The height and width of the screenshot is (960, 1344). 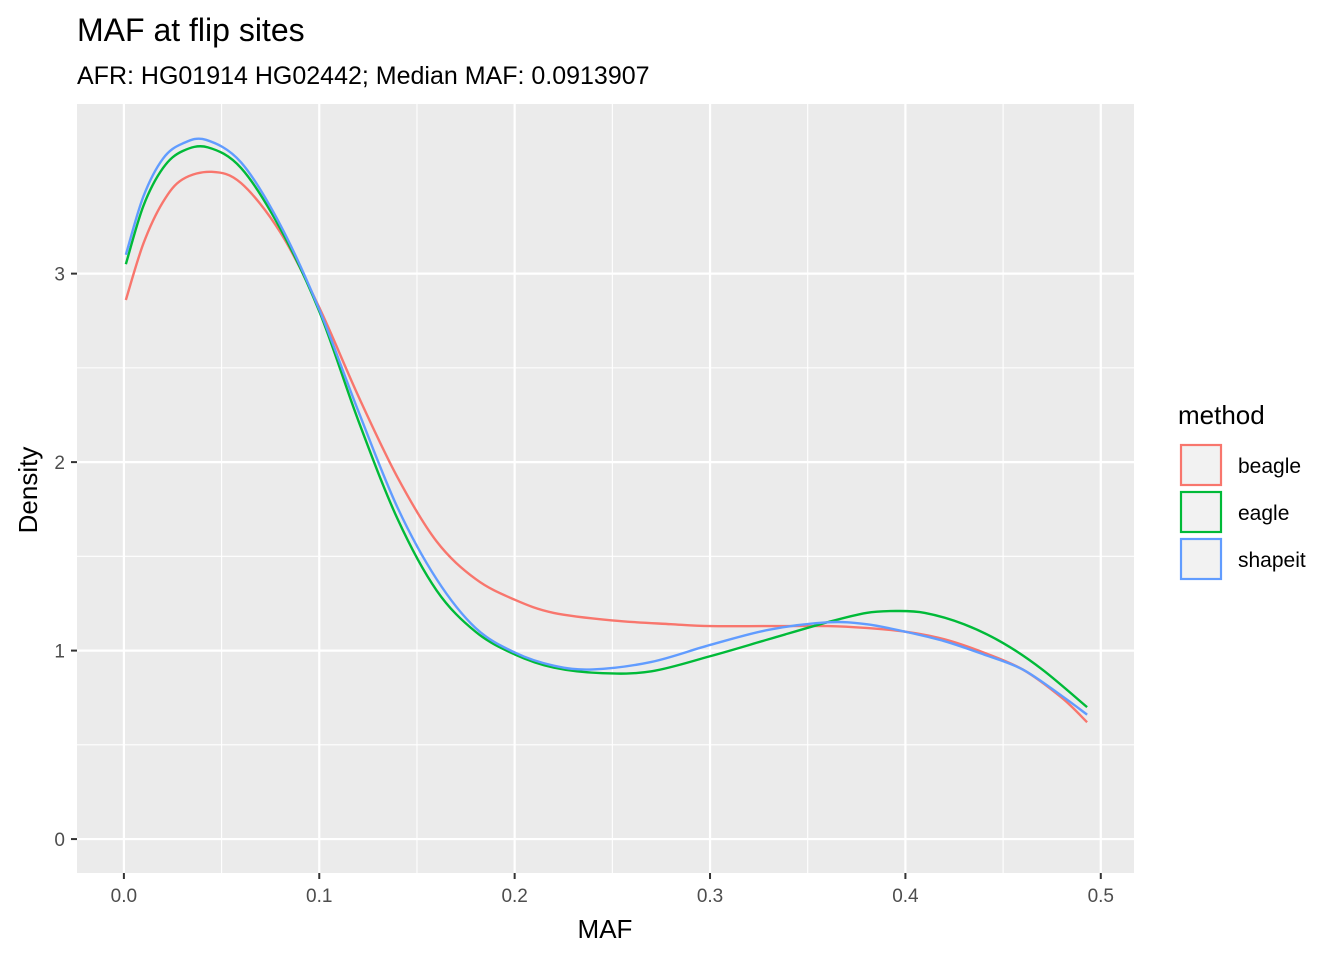 What do you see at coordinates (59, 840) in the screenshot?
I see `y-tick-label: 0` at bounding box center [59, 840].